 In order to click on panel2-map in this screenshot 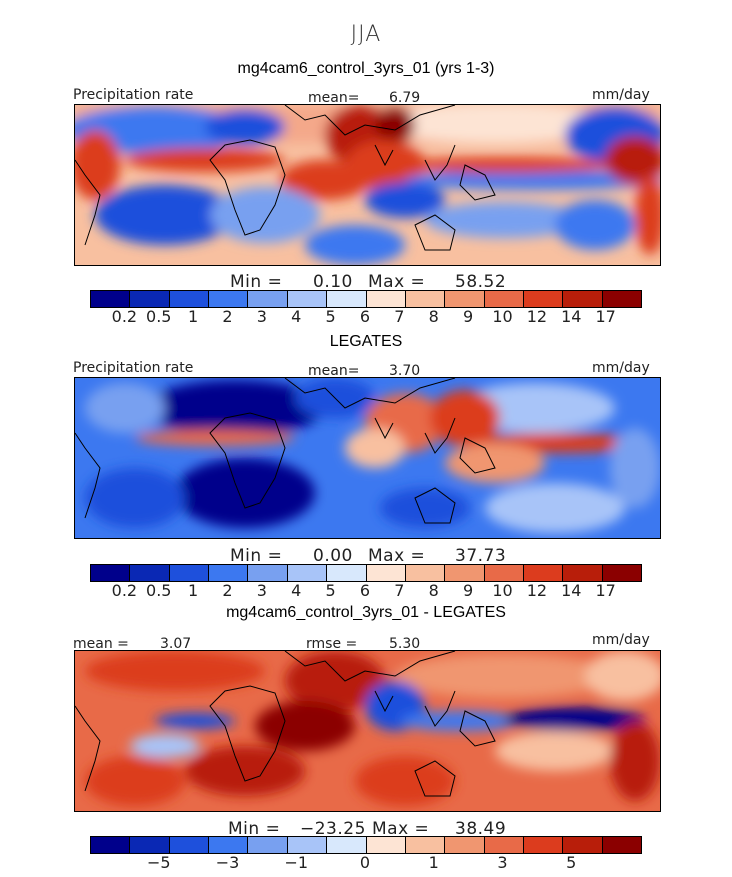, I will do `click(367, 458)`.